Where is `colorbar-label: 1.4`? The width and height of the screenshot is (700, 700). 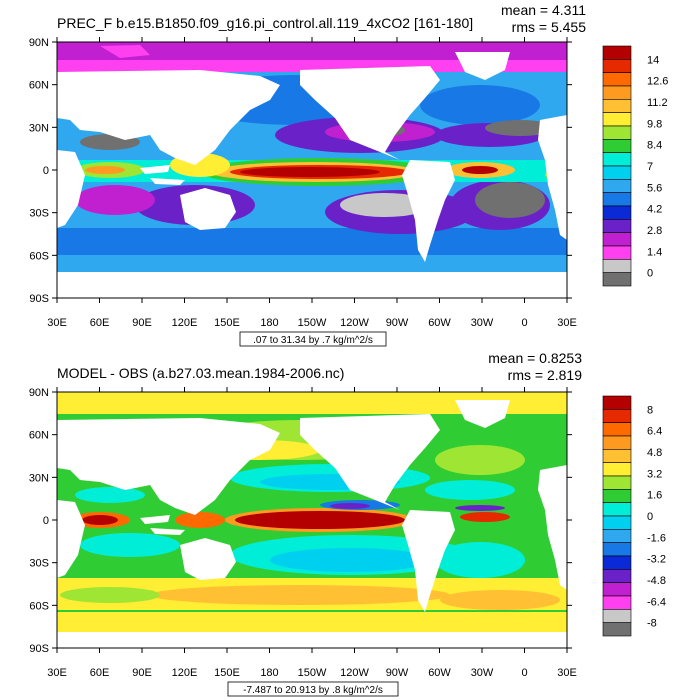
colorbar-label: 1.4 is located at coordinates (654, 252).